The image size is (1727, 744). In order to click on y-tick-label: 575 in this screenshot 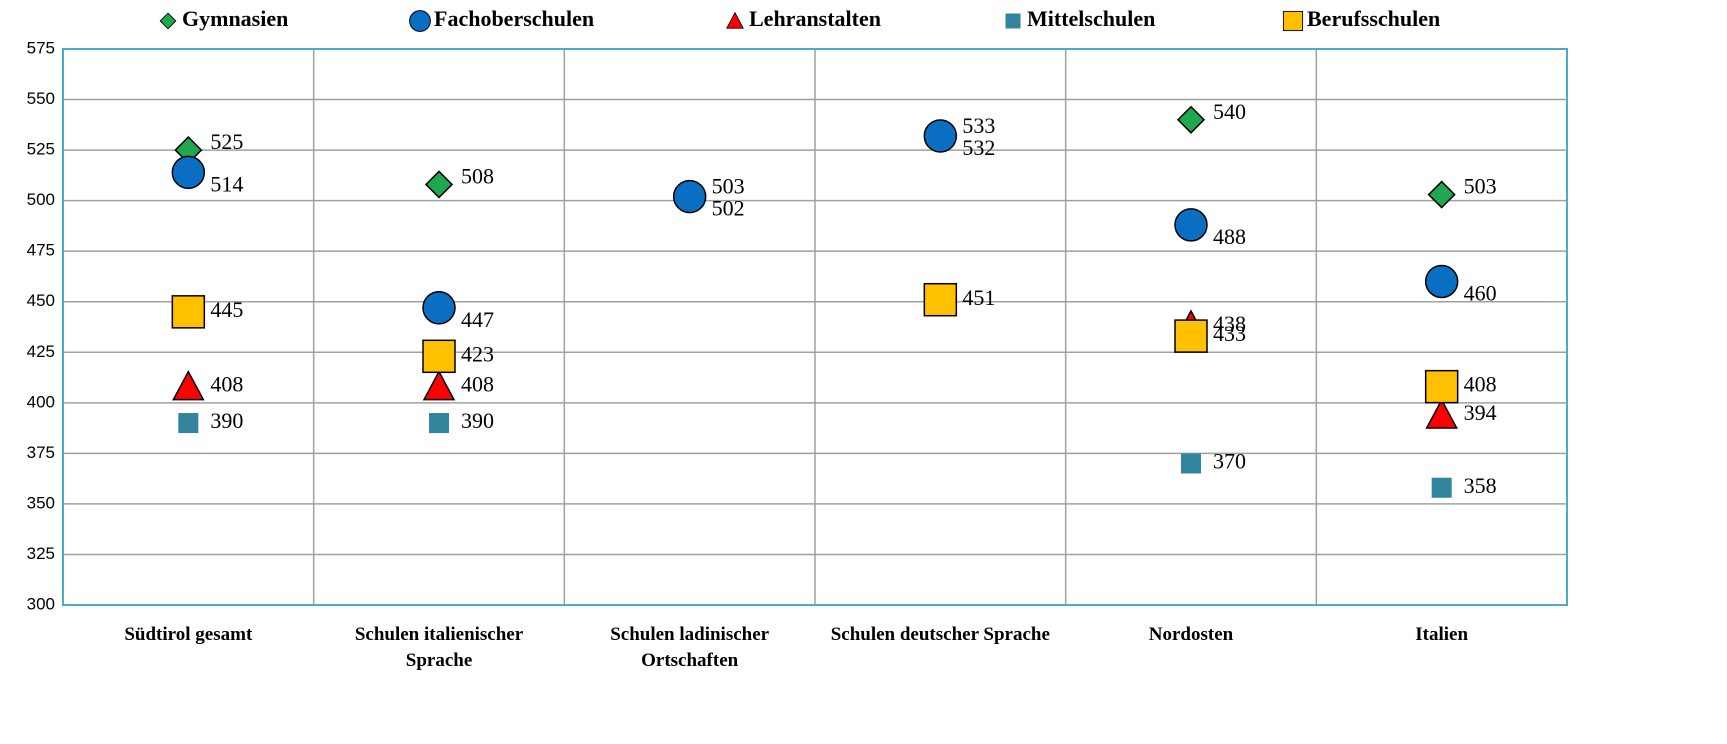, I will do `click(41, 47)`.